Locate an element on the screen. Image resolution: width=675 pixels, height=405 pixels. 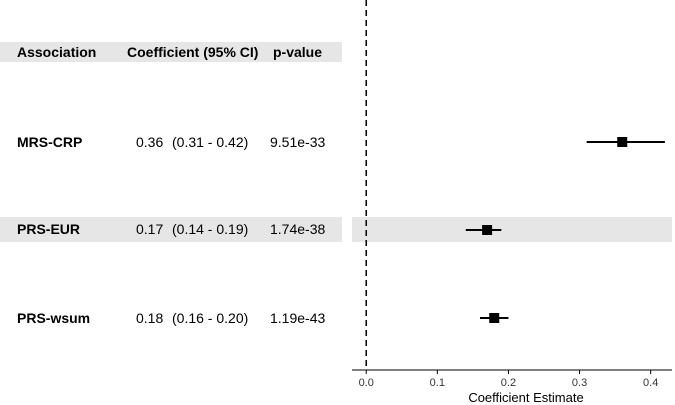
forest-plot-marks is located at coordinates (565, 230).